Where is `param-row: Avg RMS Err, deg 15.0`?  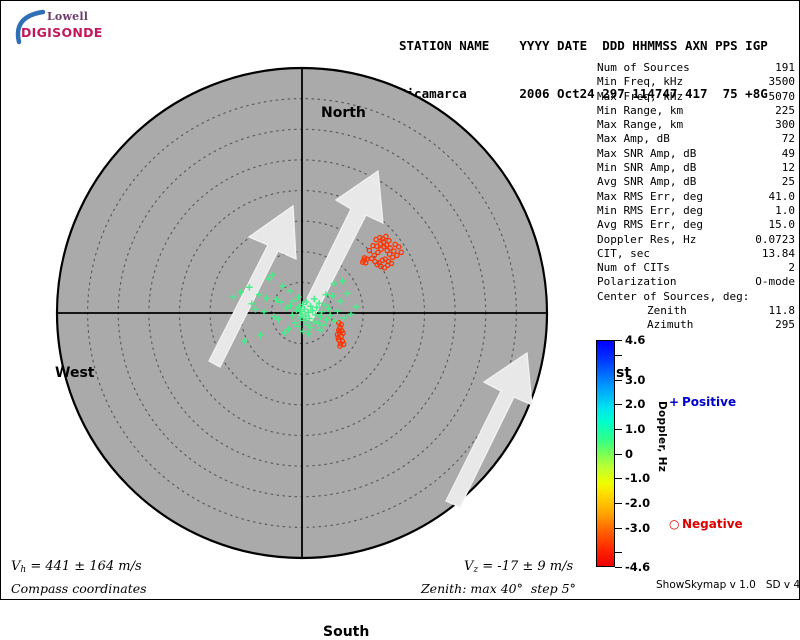
param-row: Avg RMS Err, deg 15.0 is located at coordinates (696, 225).